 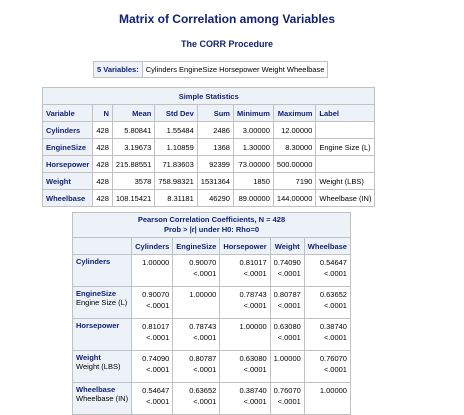 What do you see at coordinates (253, 147) in the screenshot?
I see `table-cell: 1.30000` at bounding box center [253, 147].